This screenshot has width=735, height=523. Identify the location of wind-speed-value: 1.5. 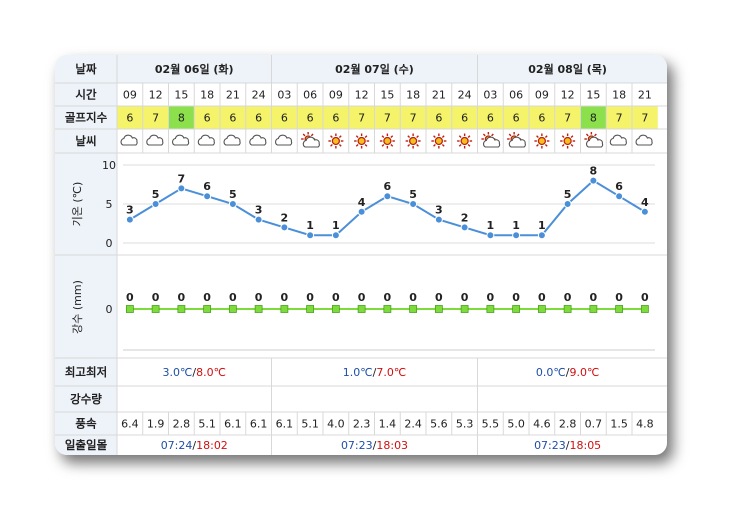
(619, 424).